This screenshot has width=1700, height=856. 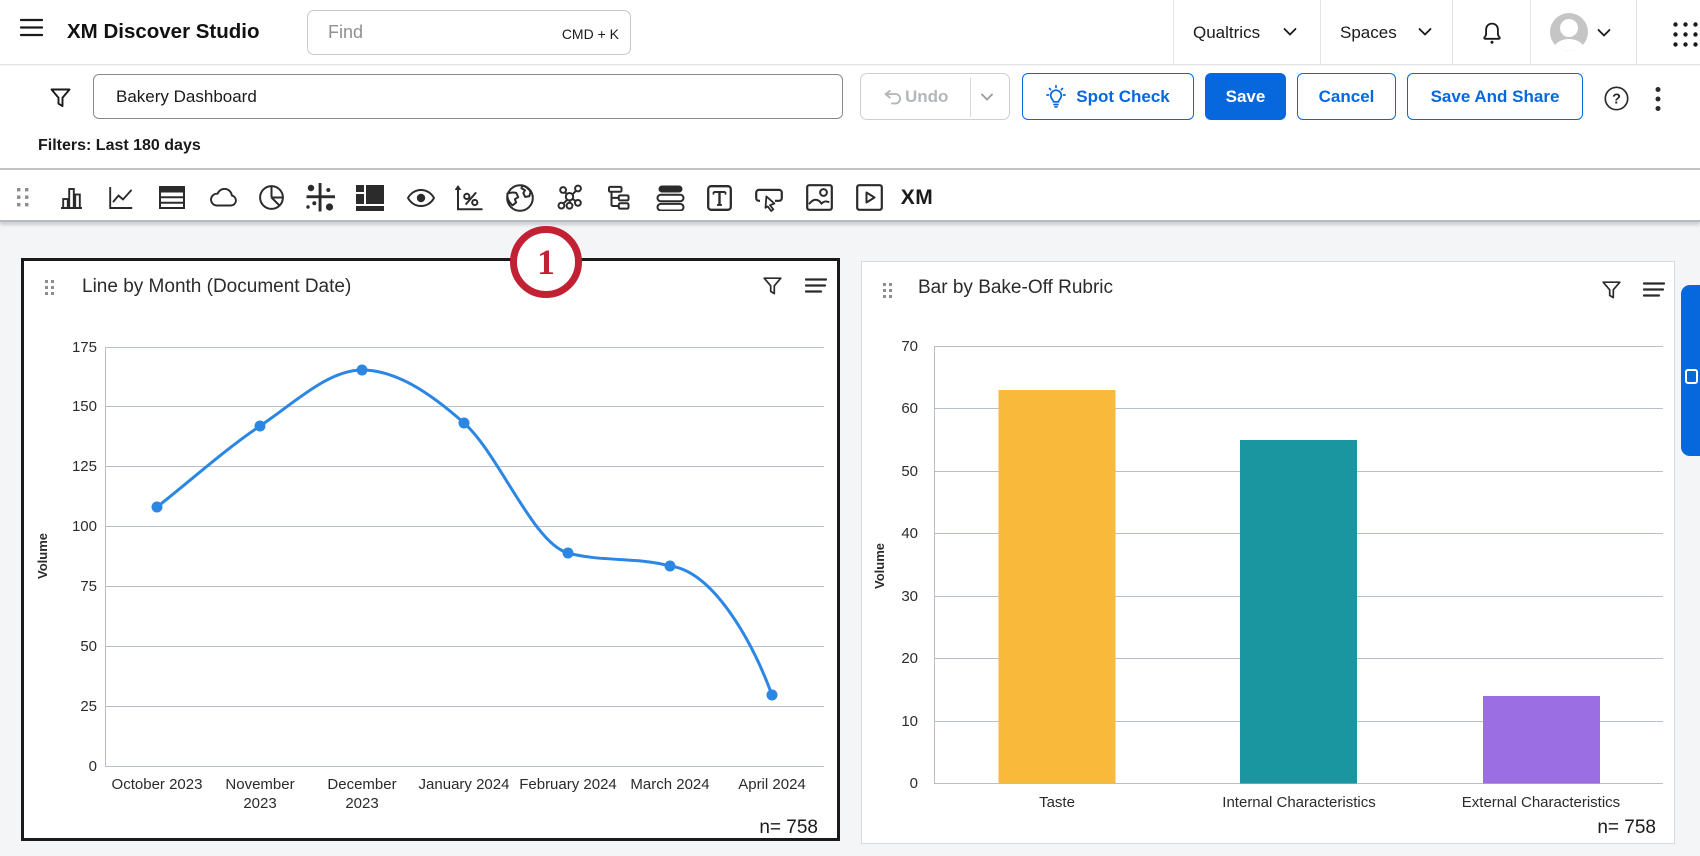 I want to click on svg-text: January 2024, so click(x=464, y=784).